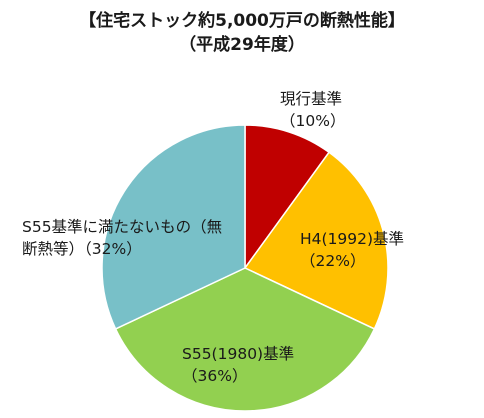 This screenshot has height=418, width=484. Describe the element at coordinates (313, 121) in the screenshot. I see `value-label: （10%）` at that location.